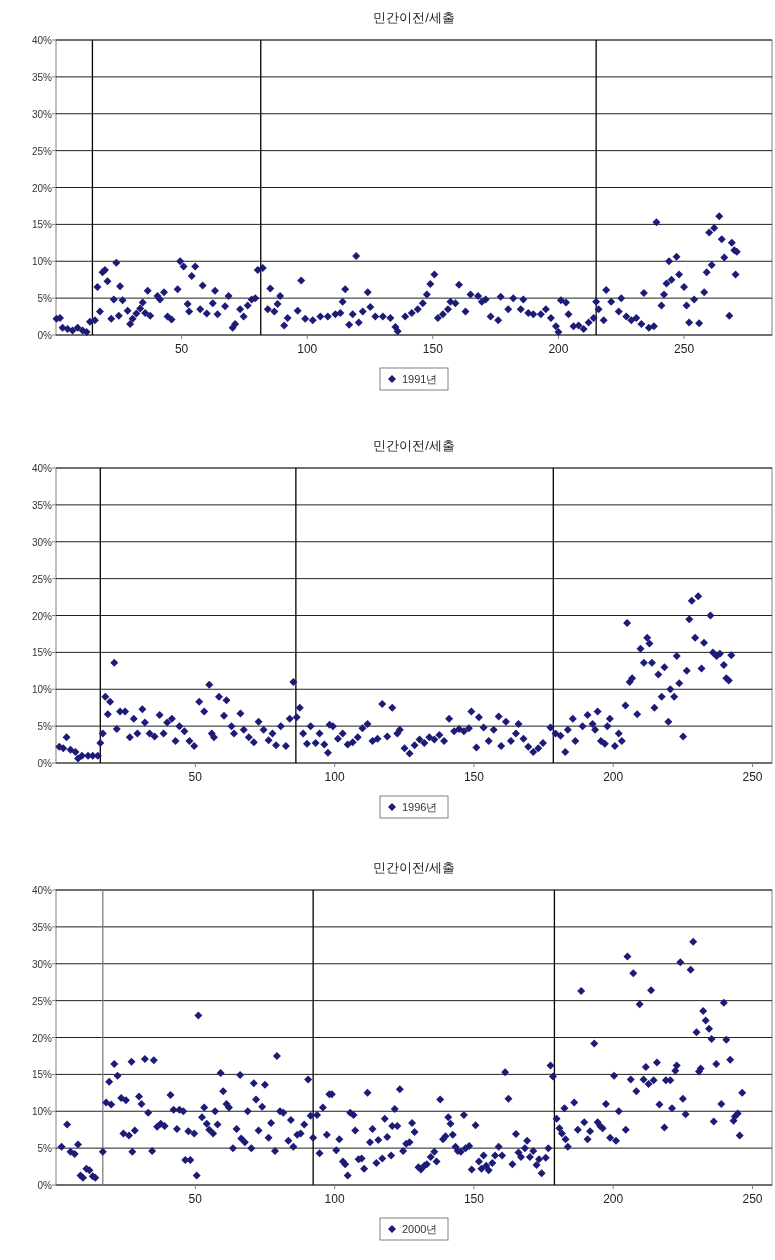 This screenshot has height=1260, width=775. I want to click on legend-label: 2000년, so click(420, 1229).